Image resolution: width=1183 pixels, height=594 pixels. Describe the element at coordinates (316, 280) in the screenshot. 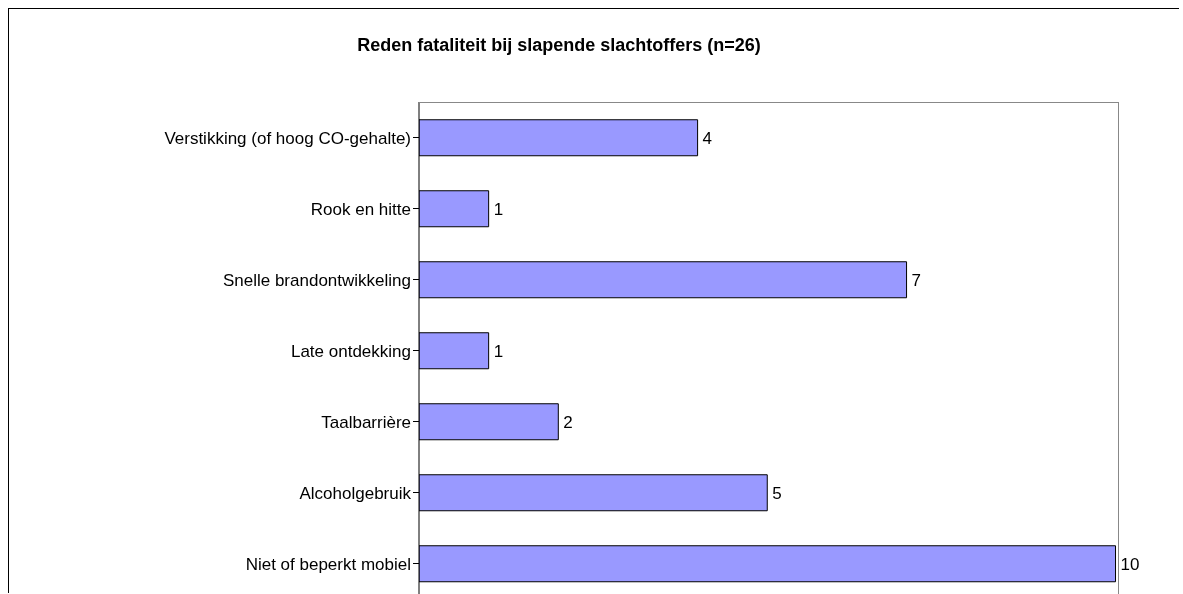

I see `y-tick-label: Snelle brandontwikkeling` at that location.